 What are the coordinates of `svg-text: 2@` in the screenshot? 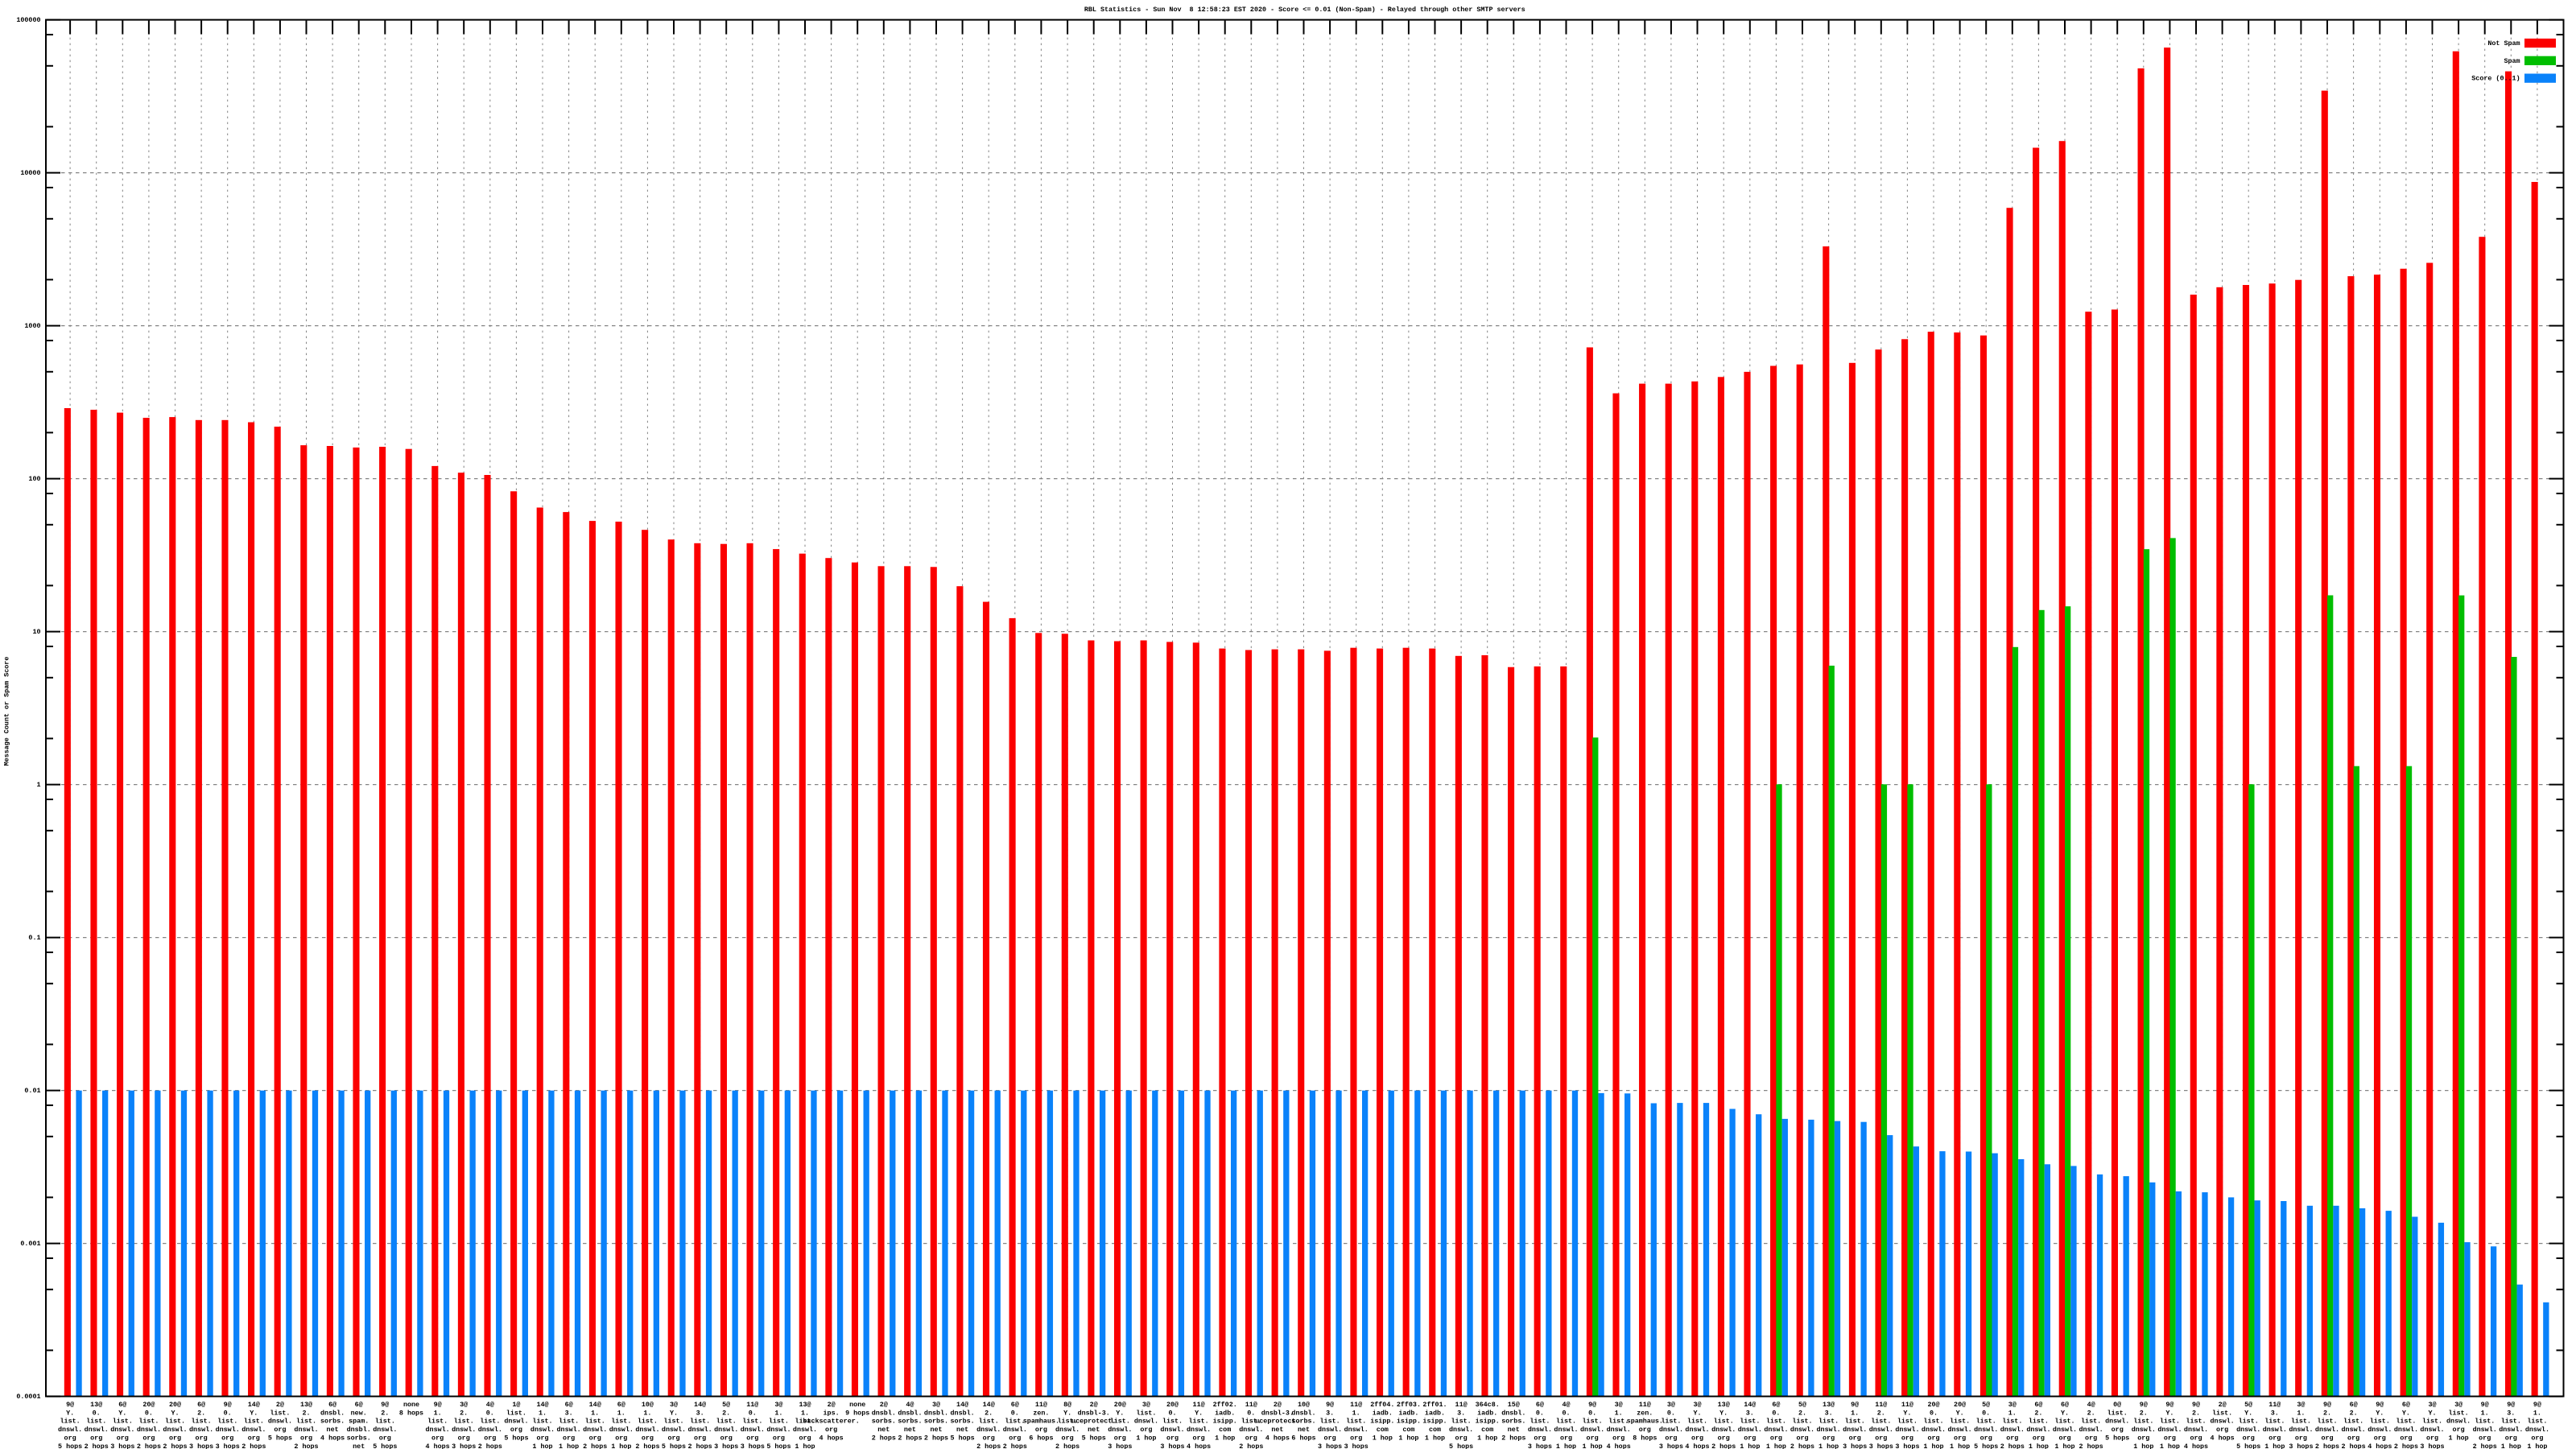 It's located at (832, 1405).